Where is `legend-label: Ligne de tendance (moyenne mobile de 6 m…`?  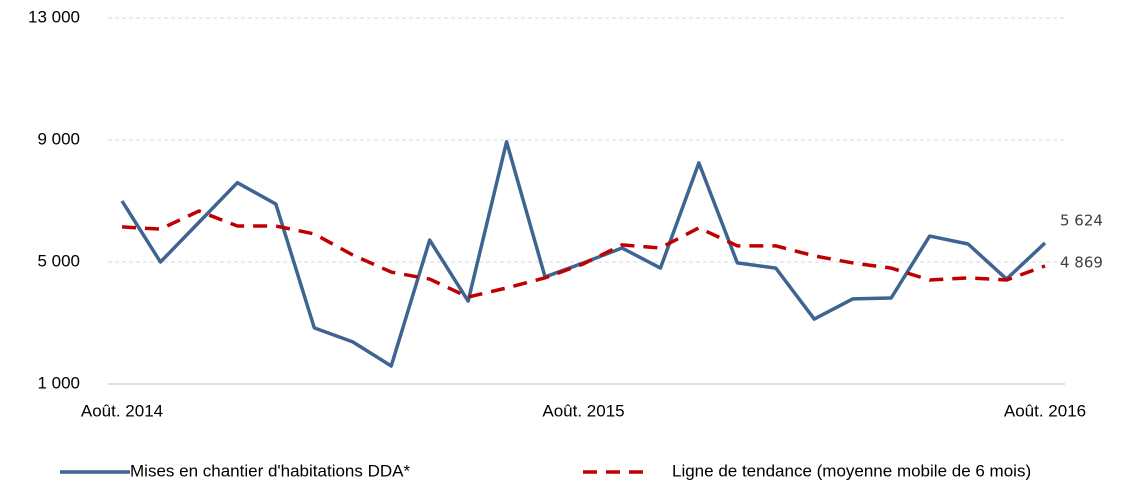 legend-label: Ligne de tendance (moyenne mobile de 6 m… is located at coordinates (851, 470).